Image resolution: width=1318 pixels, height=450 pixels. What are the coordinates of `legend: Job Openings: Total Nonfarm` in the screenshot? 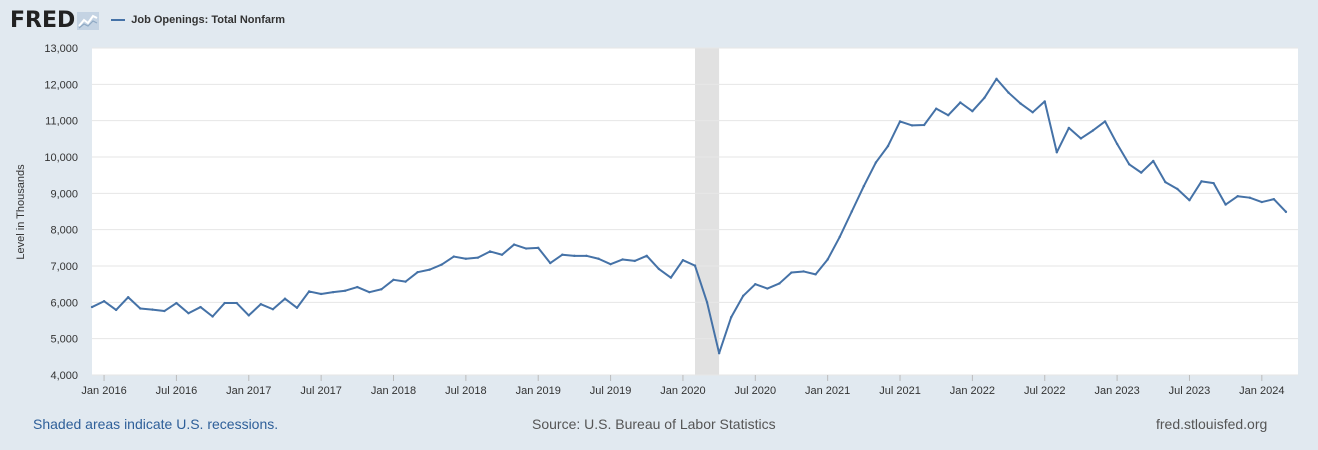 It's located at (198, 20).